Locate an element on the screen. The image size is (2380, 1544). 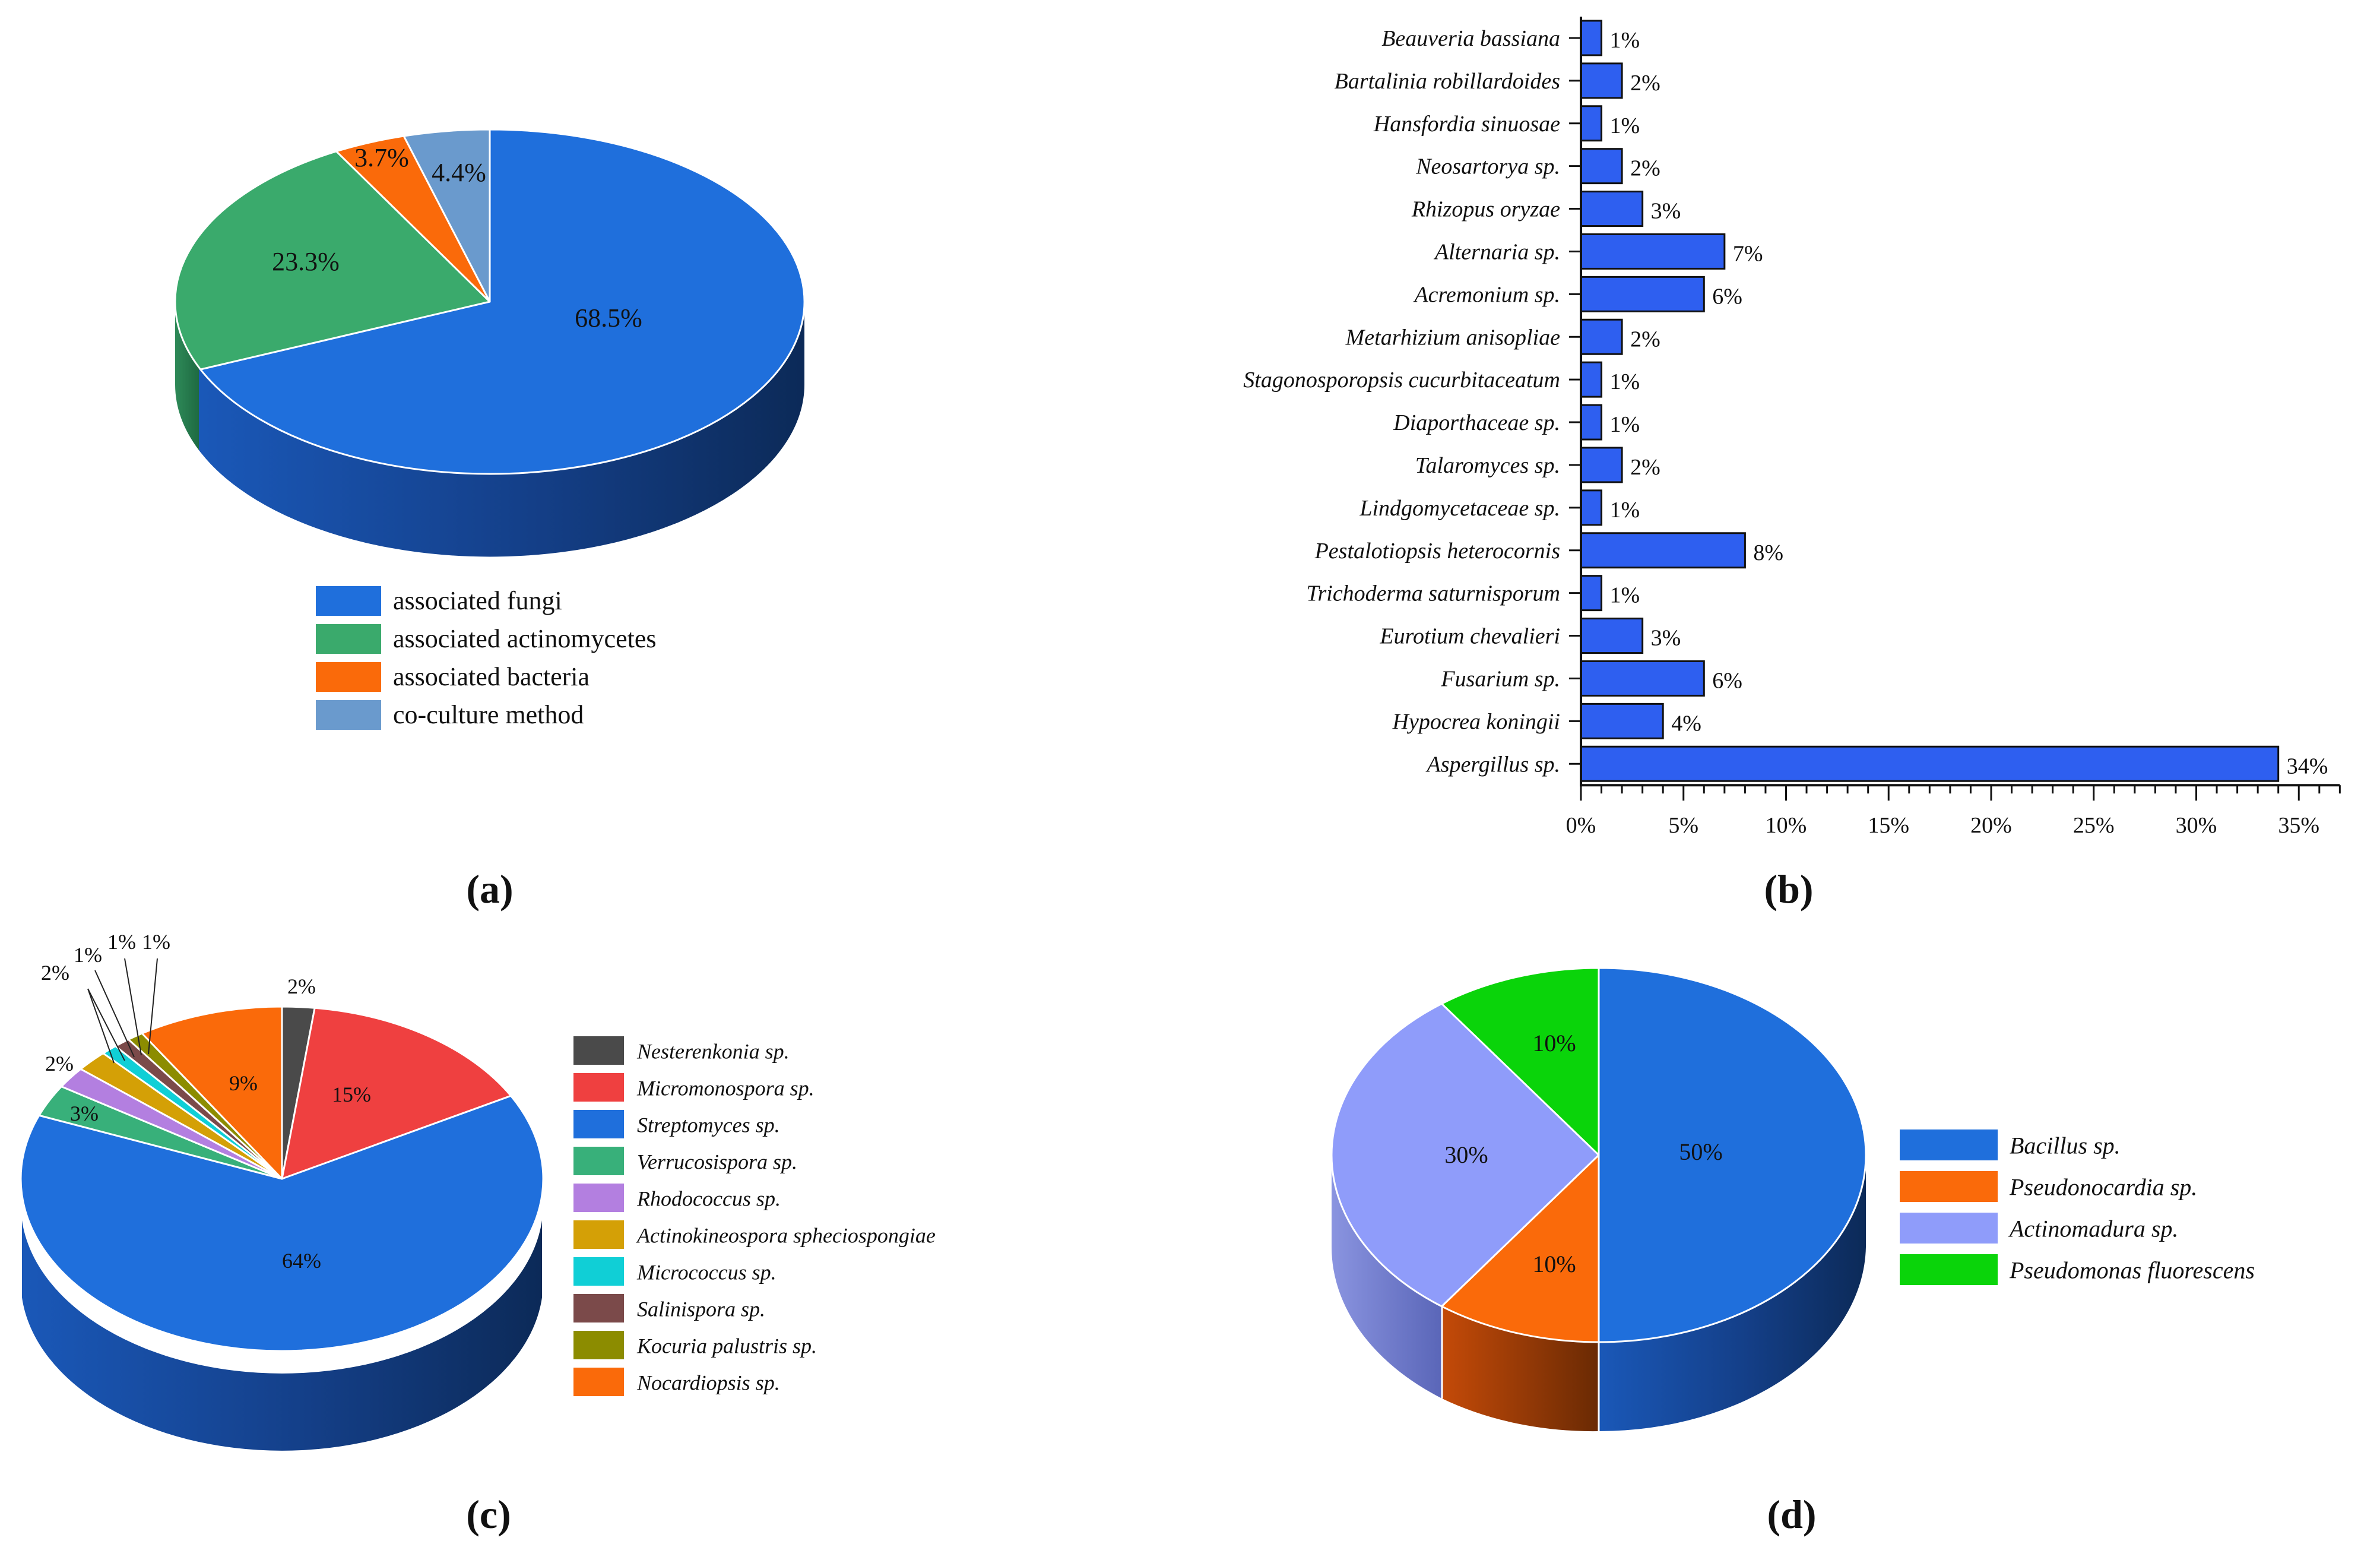
chart-c-leader-lines is located at coordinates (122, 1011).